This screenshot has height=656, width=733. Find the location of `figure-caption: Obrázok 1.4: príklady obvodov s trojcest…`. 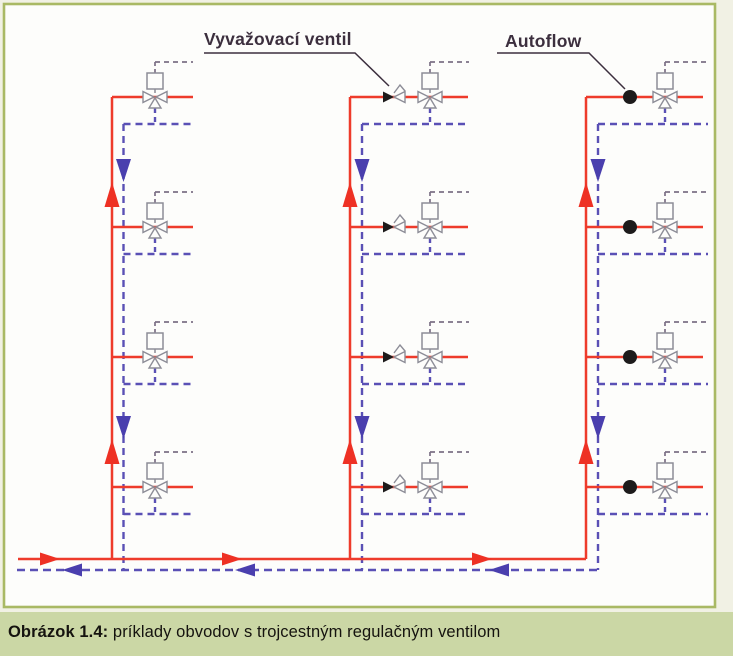

figure-caption: Obrázok 1.4: príklady obvodov s trojcest… is located at coordinates (366, 634).